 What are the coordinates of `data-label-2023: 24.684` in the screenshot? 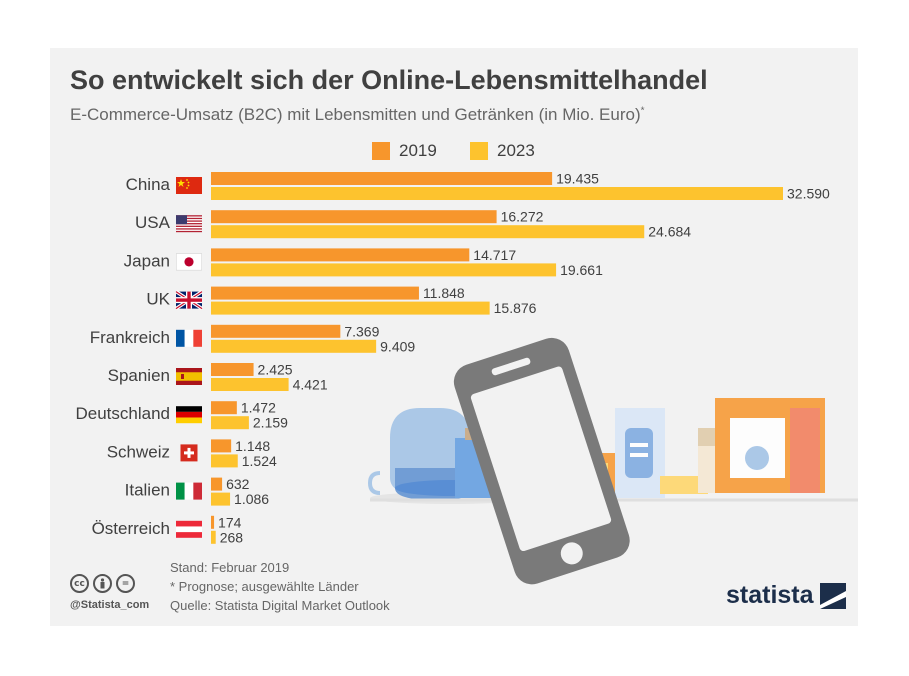 It's located at (669, 232).